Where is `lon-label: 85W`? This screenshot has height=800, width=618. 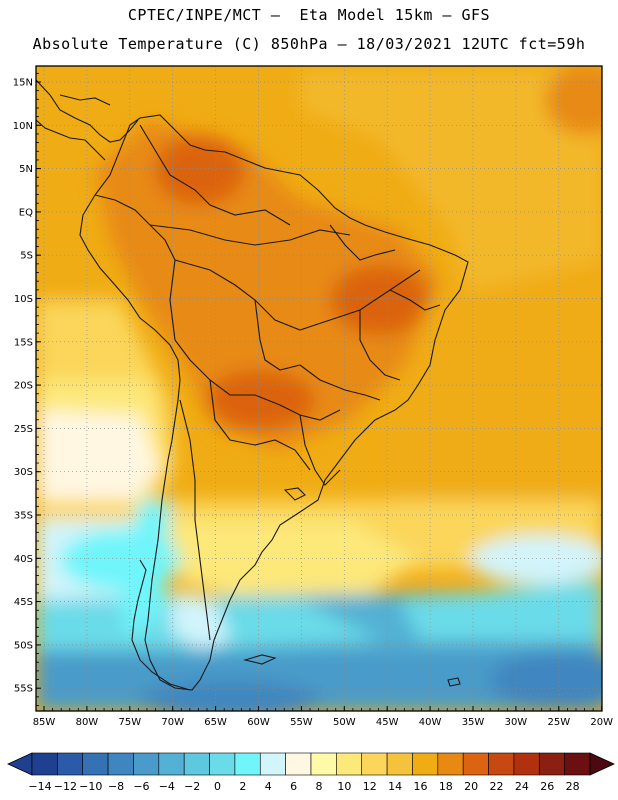 lon-label: 85W is located at coordinates (44, 722).